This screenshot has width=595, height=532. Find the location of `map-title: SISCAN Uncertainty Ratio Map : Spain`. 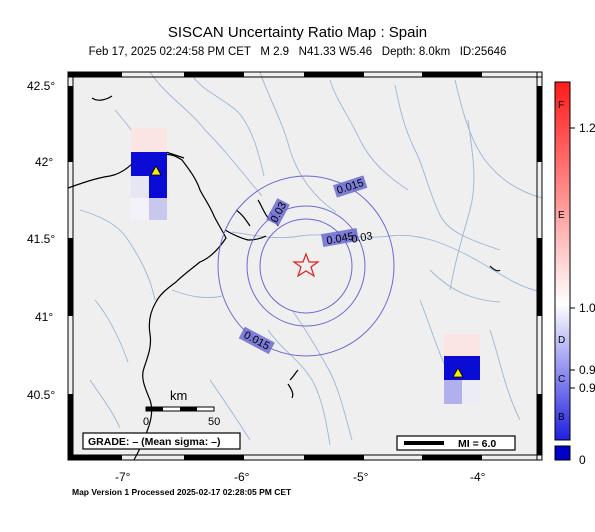

map-title: SISCAN Uncertainty Ratio Map : Spain is located at coordinates (297, 32).